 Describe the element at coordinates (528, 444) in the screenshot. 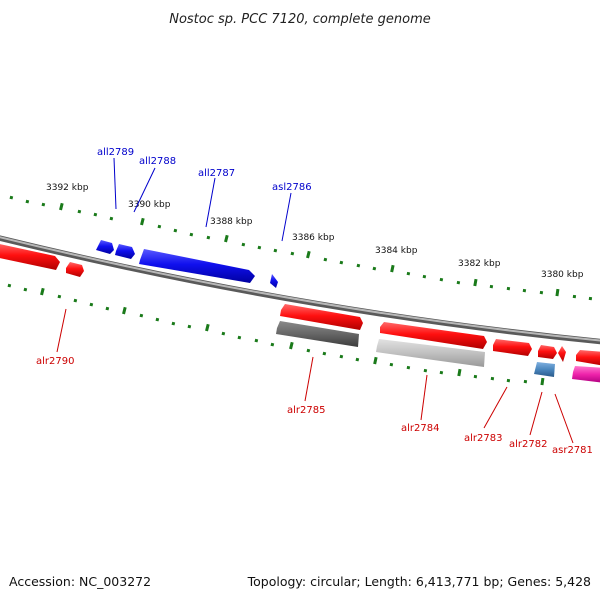

I see `gene-label-alr2782: alr2782` at that location.